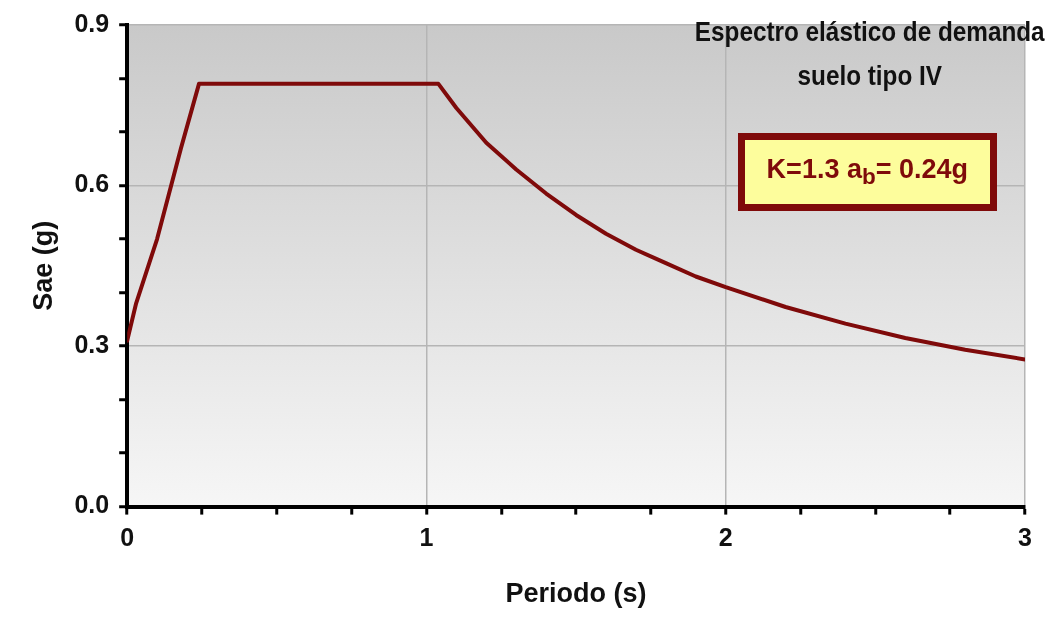  Describe the element at coordinates (725, 537) in the screenshot. I see `x-tick-label: 2` at that location.